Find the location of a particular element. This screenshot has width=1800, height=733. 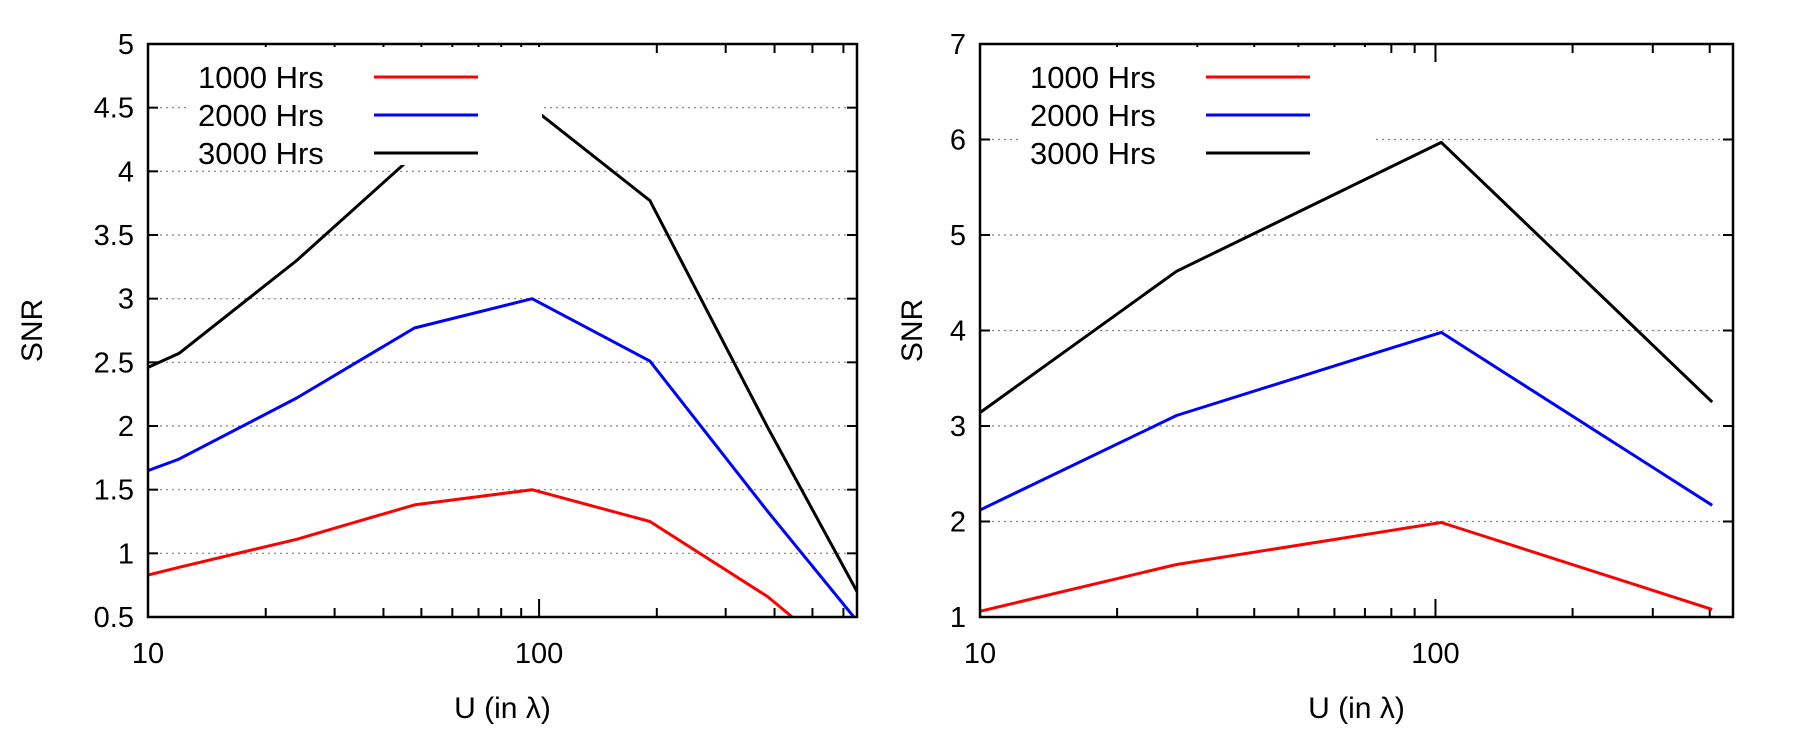

y-tick-label: 4.5 is located at coordinates (114, 109).